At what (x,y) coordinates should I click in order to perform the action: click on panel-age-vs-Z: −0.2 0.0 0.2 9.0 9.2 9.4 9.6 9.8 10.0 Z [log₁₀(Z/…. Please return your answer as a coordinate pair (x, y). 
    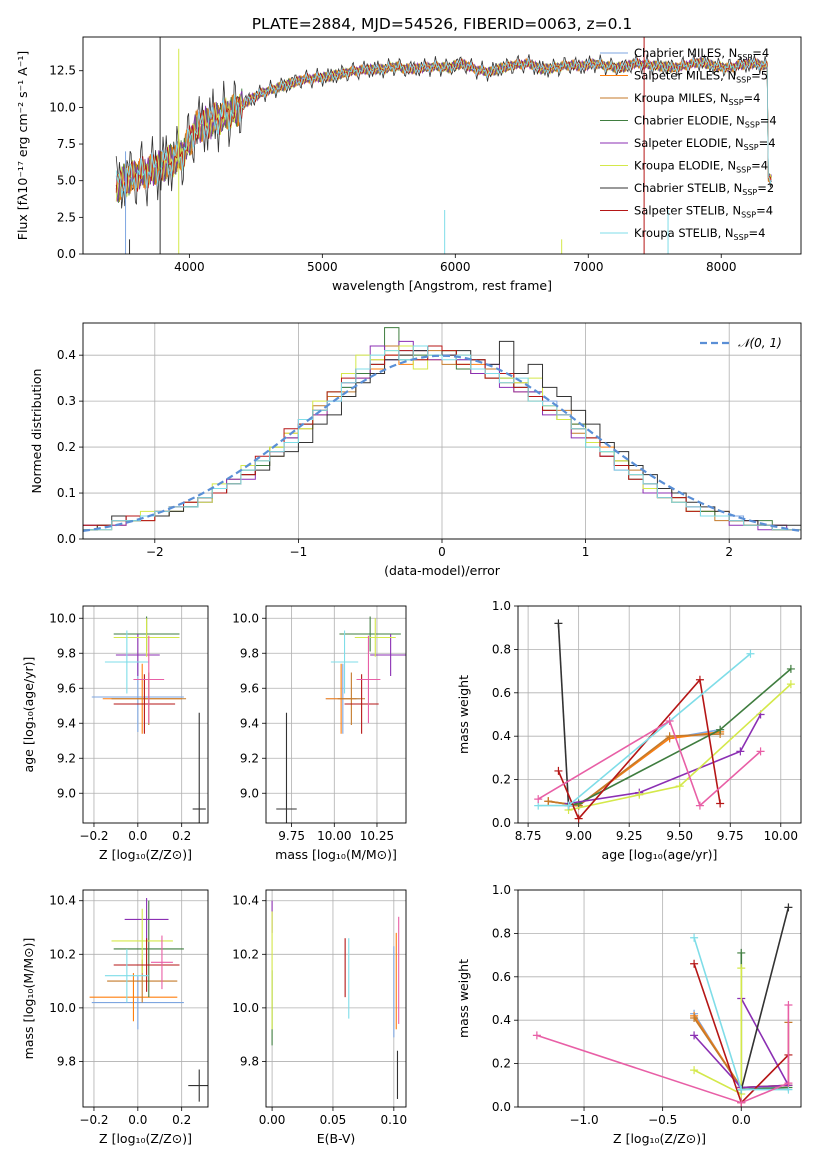
    Looking at the image, I should click on (115, 733).